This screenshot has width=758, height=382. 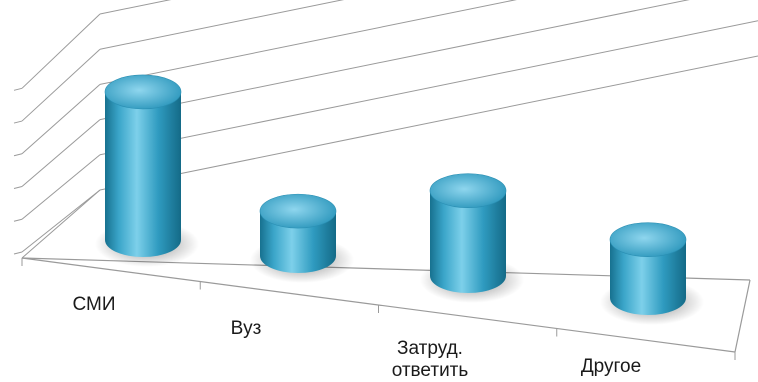 What do you see at coordinates (94, 304) in the screenshot?
I see `x-tick-label: СМИ` at bounding box center [94, 304].